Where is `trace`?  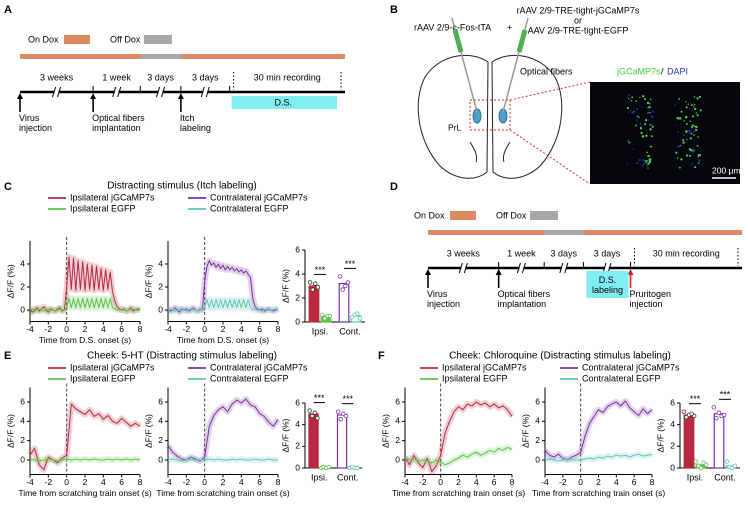
trace is located at coordinates (84, 305).